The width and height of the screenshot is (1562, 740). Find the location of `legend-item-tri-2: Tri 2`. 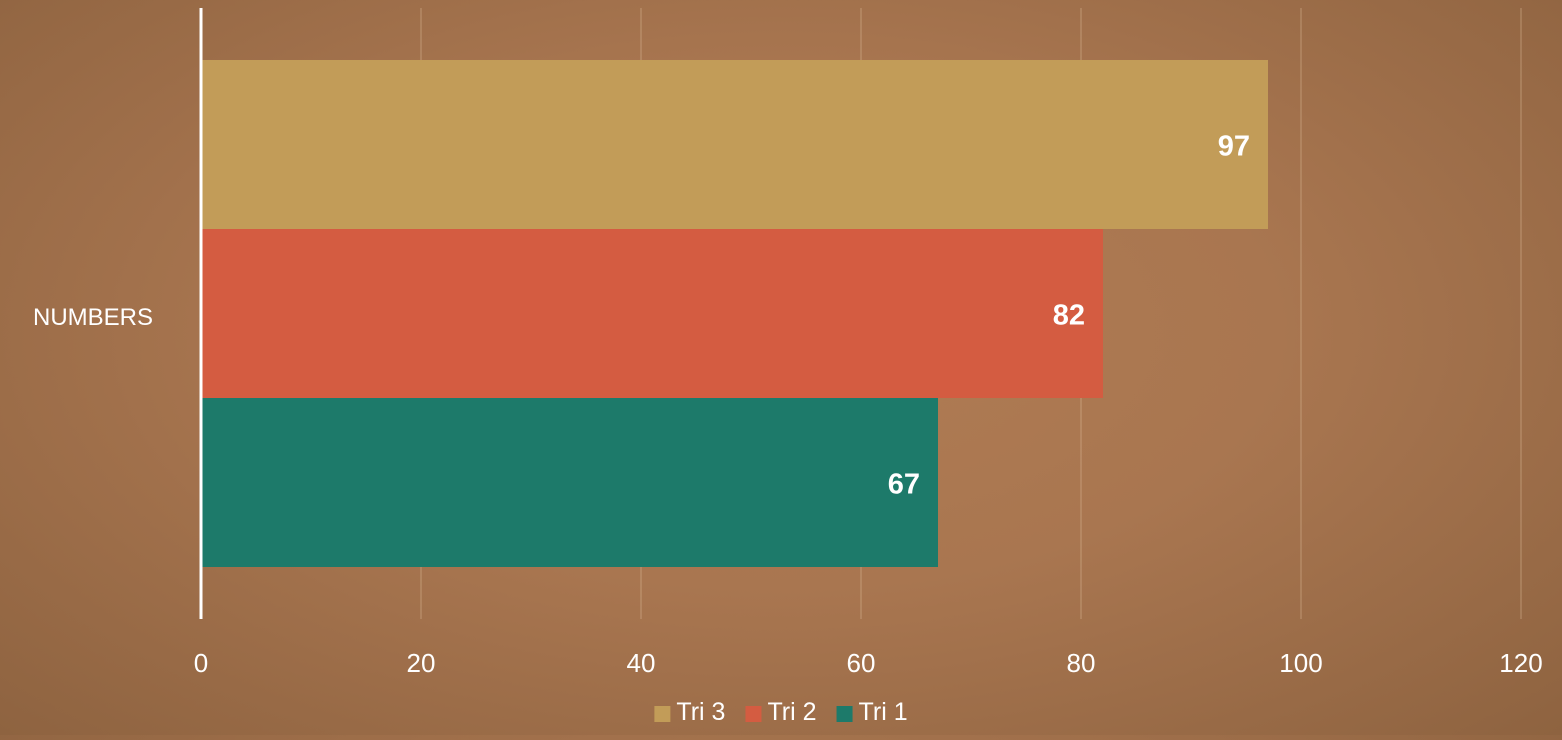

legend-item-tri-2: Tri 2 is located at coordinates (781, 712).